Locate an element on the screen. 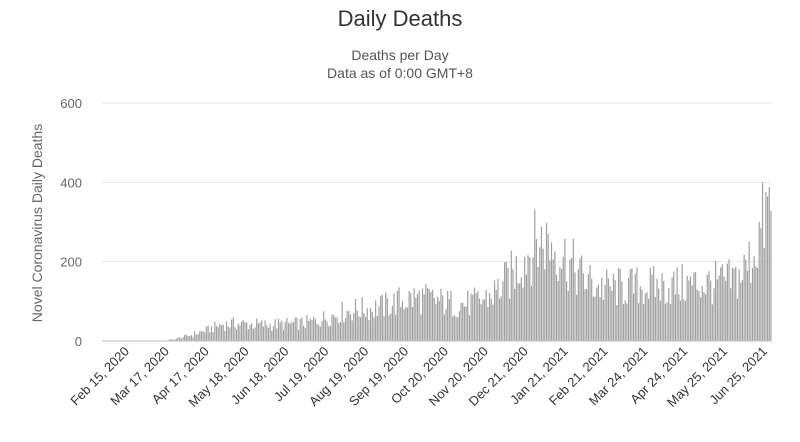 Image resolution: width=800 pixels, height=442 pixels. chart-title: Daily Deaths is located at coordinates (400, 18).